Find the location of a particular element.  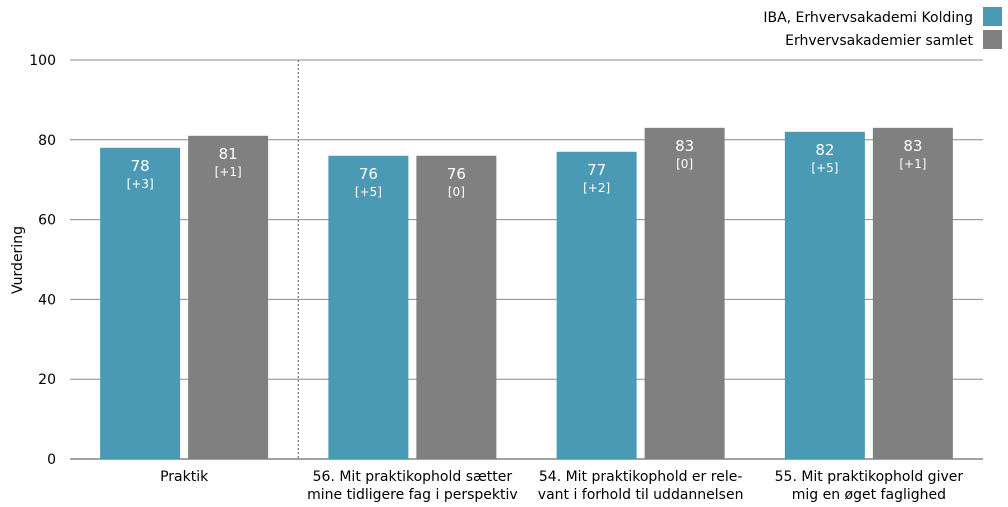

category-label: 56. Mit praktikophold sætter is located at coordinates (413, 477).